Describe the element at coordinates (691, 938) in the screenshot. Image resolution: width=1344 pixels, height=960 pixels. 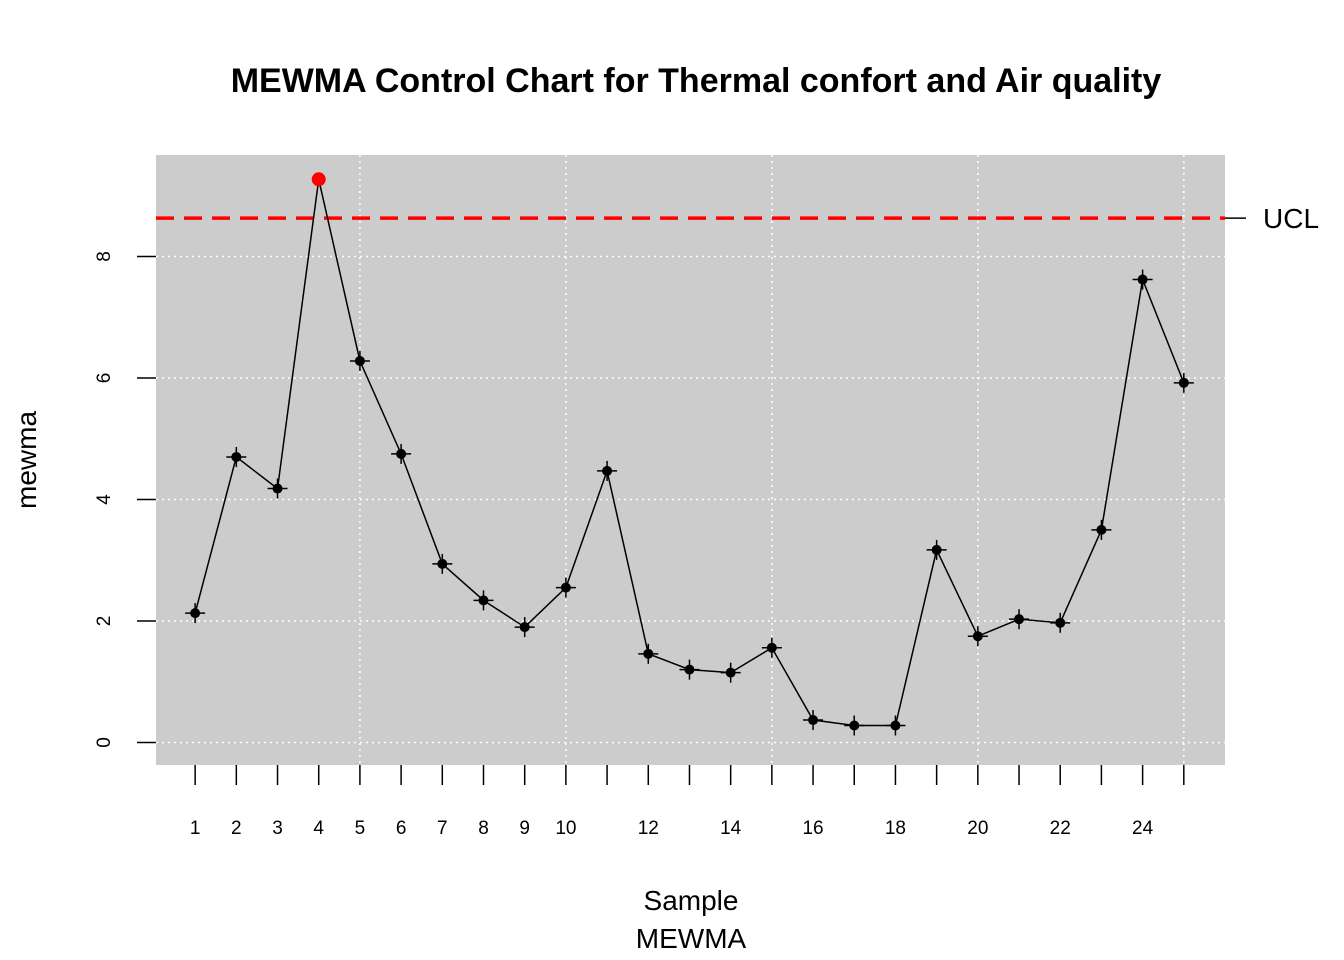
I see `x-axis-subtitle: MEWMA` at that location.